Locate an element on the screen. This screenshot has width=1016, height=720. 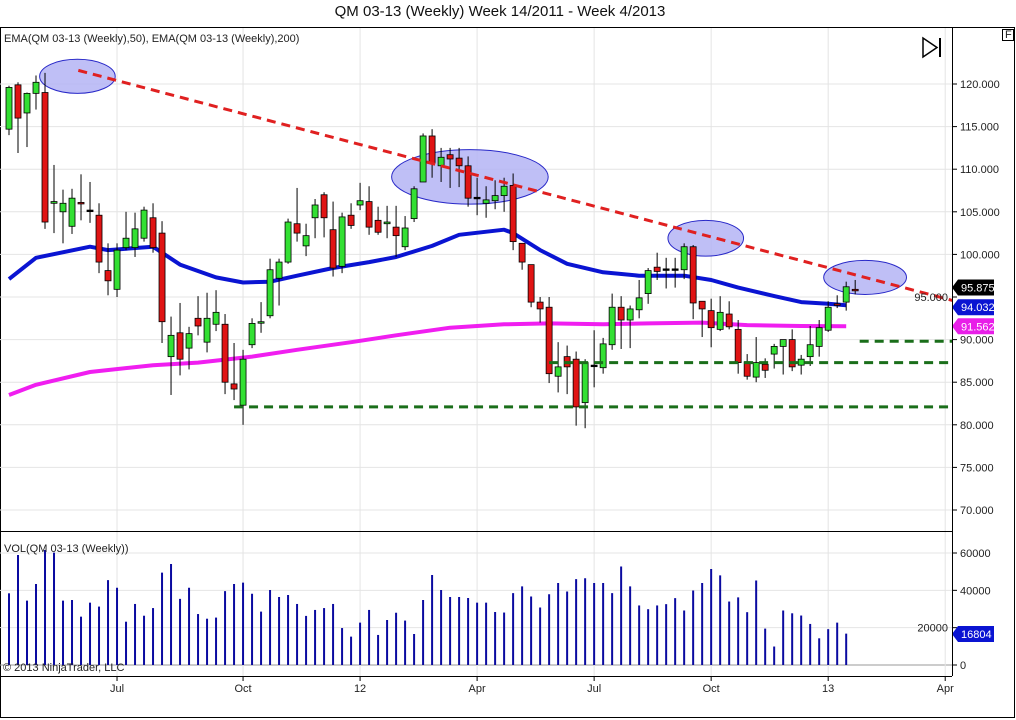
price-tick-label: 70.000 is located at coordinates (977, 511).